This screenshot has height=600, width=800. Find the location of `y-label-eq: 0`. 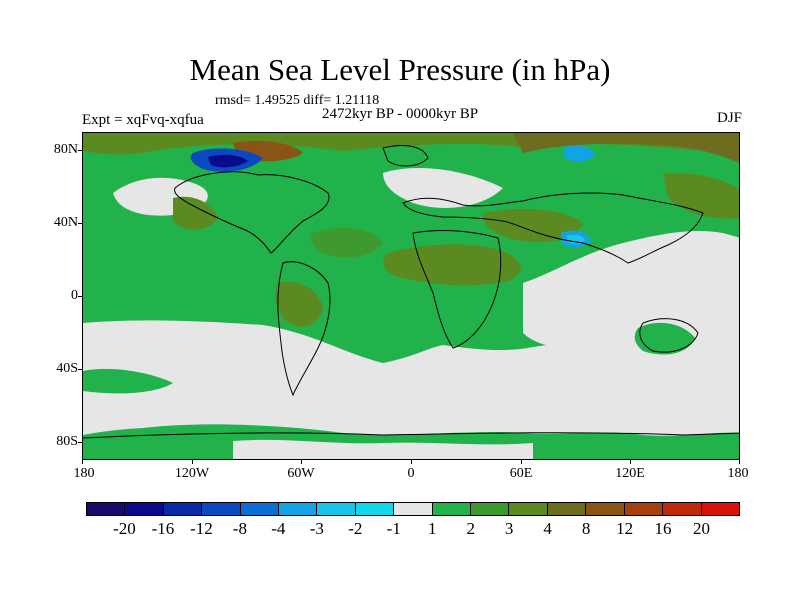

y-label-eq: 0 is located at coordinates (74, 295).